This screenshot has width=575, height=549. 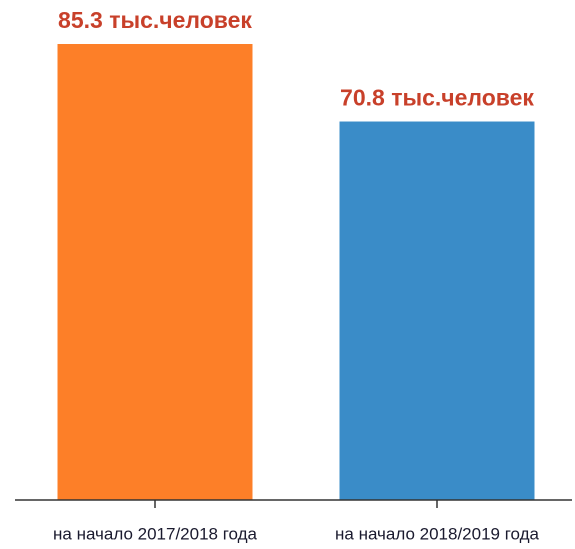 What do you see at coordinates (437, 98) in the screenshot?
I see `value-label: 70.8 тыс.человек` at bounding box center [437, 98].